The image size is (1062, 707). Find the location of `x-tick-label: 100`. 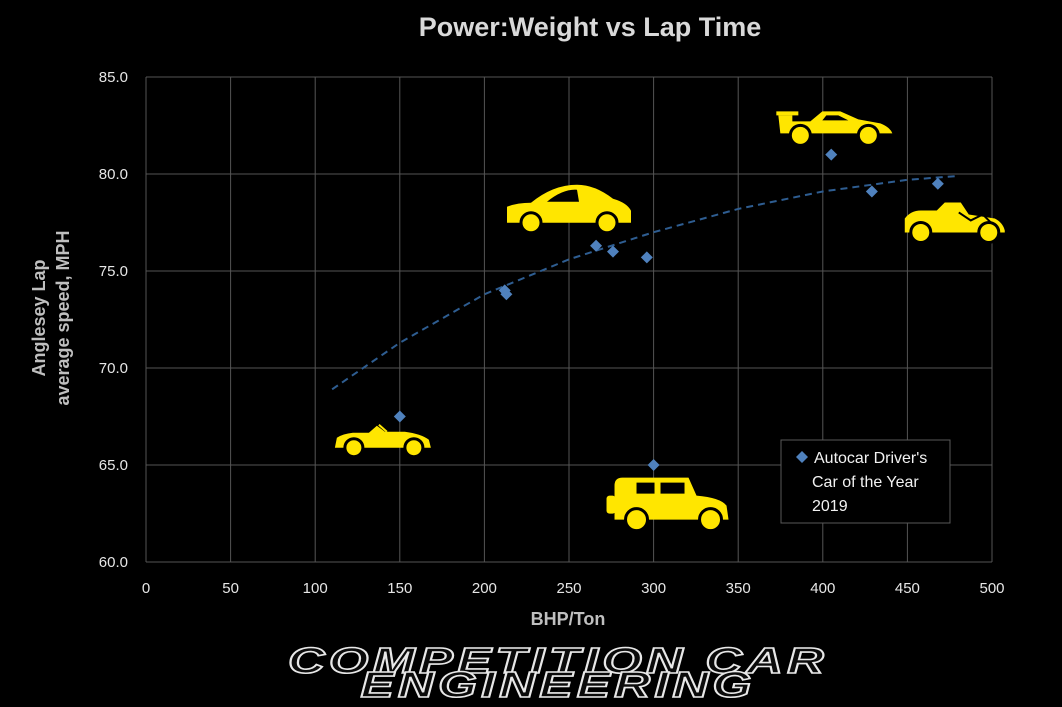

x-tick-label: 100 is located at coordinates (315, 588).